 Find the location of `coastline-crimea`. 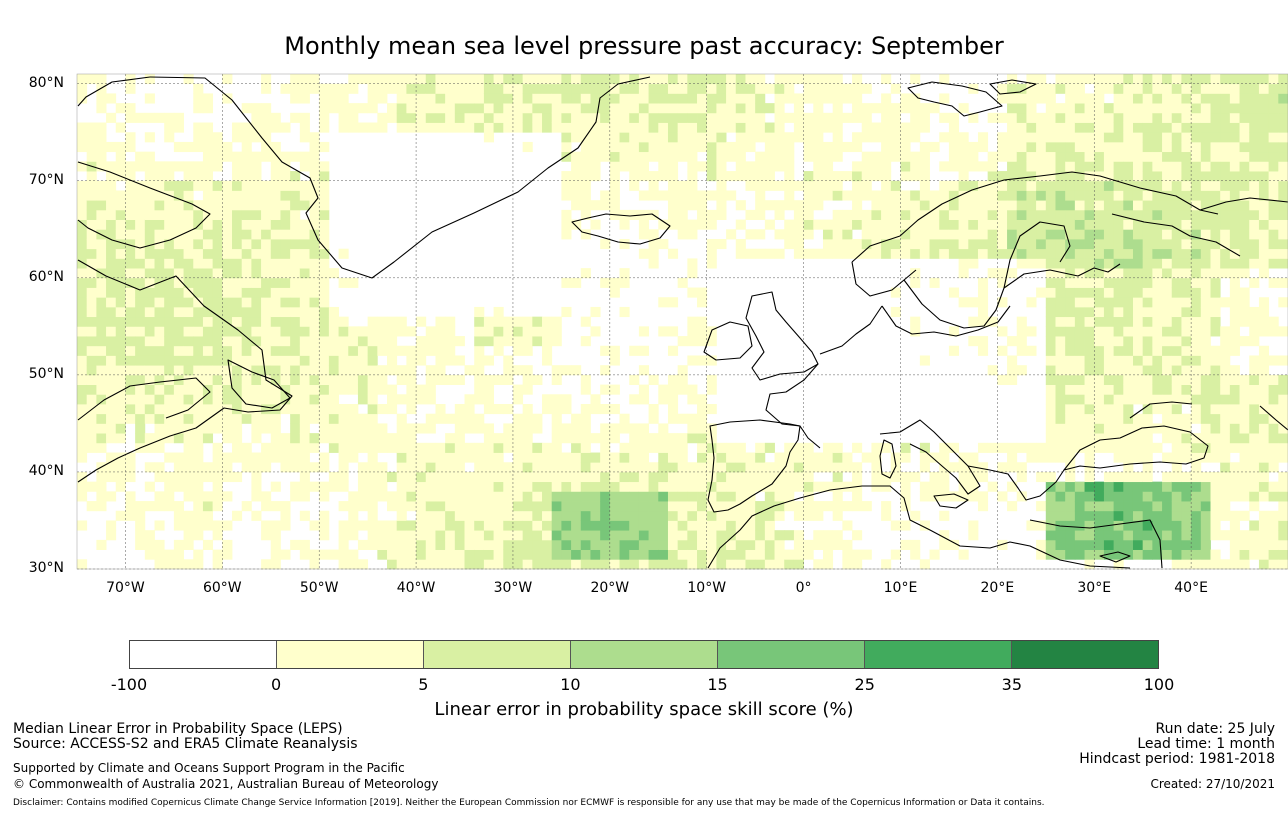

coastline-crimea is located at coordinates (1161, 410).